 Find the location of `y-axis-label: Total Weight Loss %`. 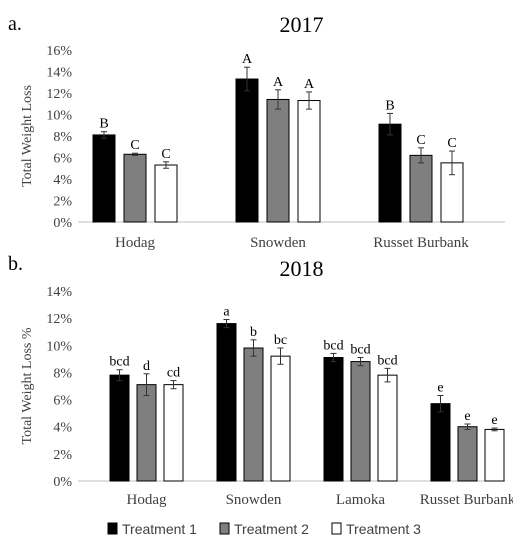

y-axis-label: Total Weight Loss % is located at coordinates (27, 385).